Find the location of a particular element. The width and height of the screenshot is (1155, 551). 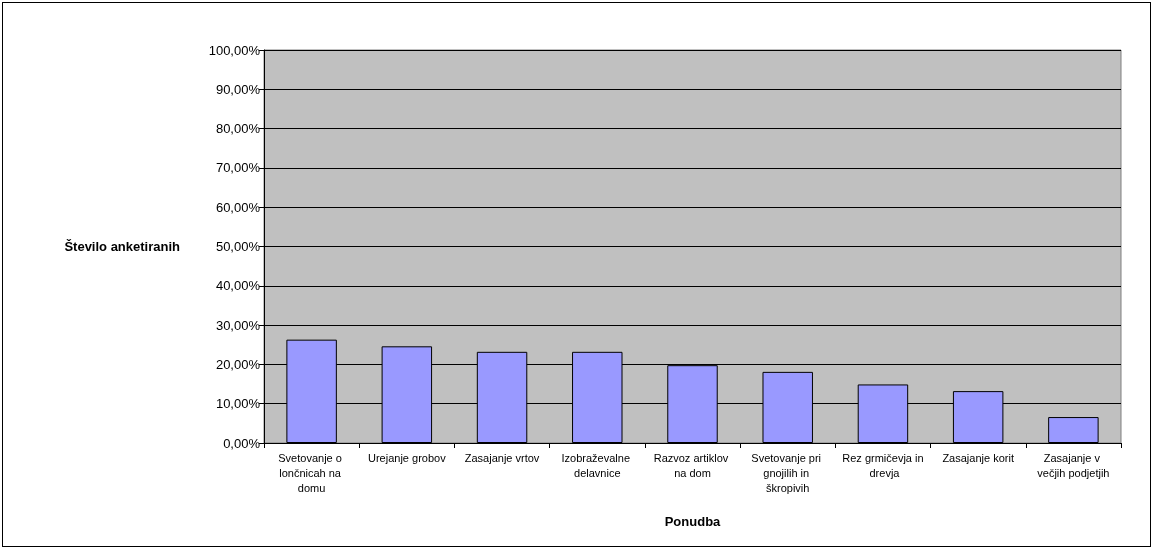

bar is located at coordinates (1073, 430).